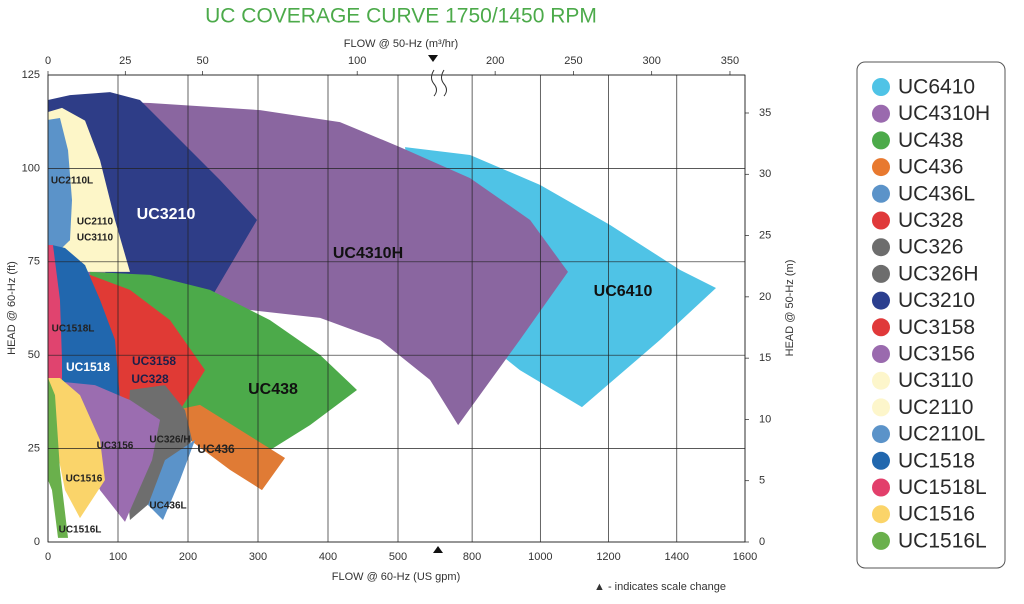 Image resolution: width=1024 pixels, height=604 pixels. Describe the element at coordinates (765, 235) in the screenshot. I see `y2-tick-label: 25` at that location.